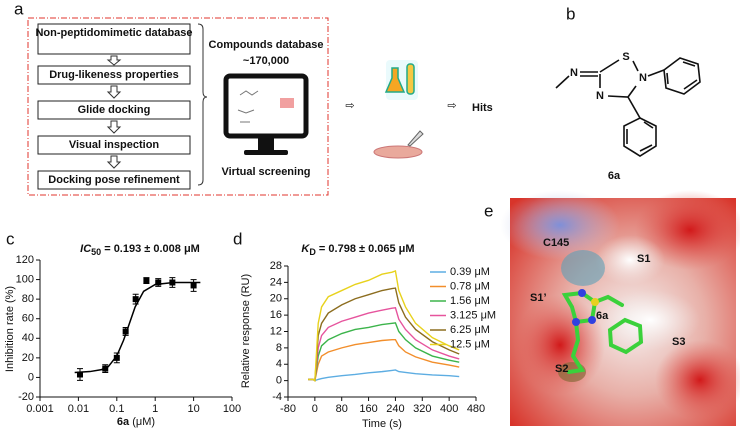  I want to click on site-label: S1, so click(643, 259).